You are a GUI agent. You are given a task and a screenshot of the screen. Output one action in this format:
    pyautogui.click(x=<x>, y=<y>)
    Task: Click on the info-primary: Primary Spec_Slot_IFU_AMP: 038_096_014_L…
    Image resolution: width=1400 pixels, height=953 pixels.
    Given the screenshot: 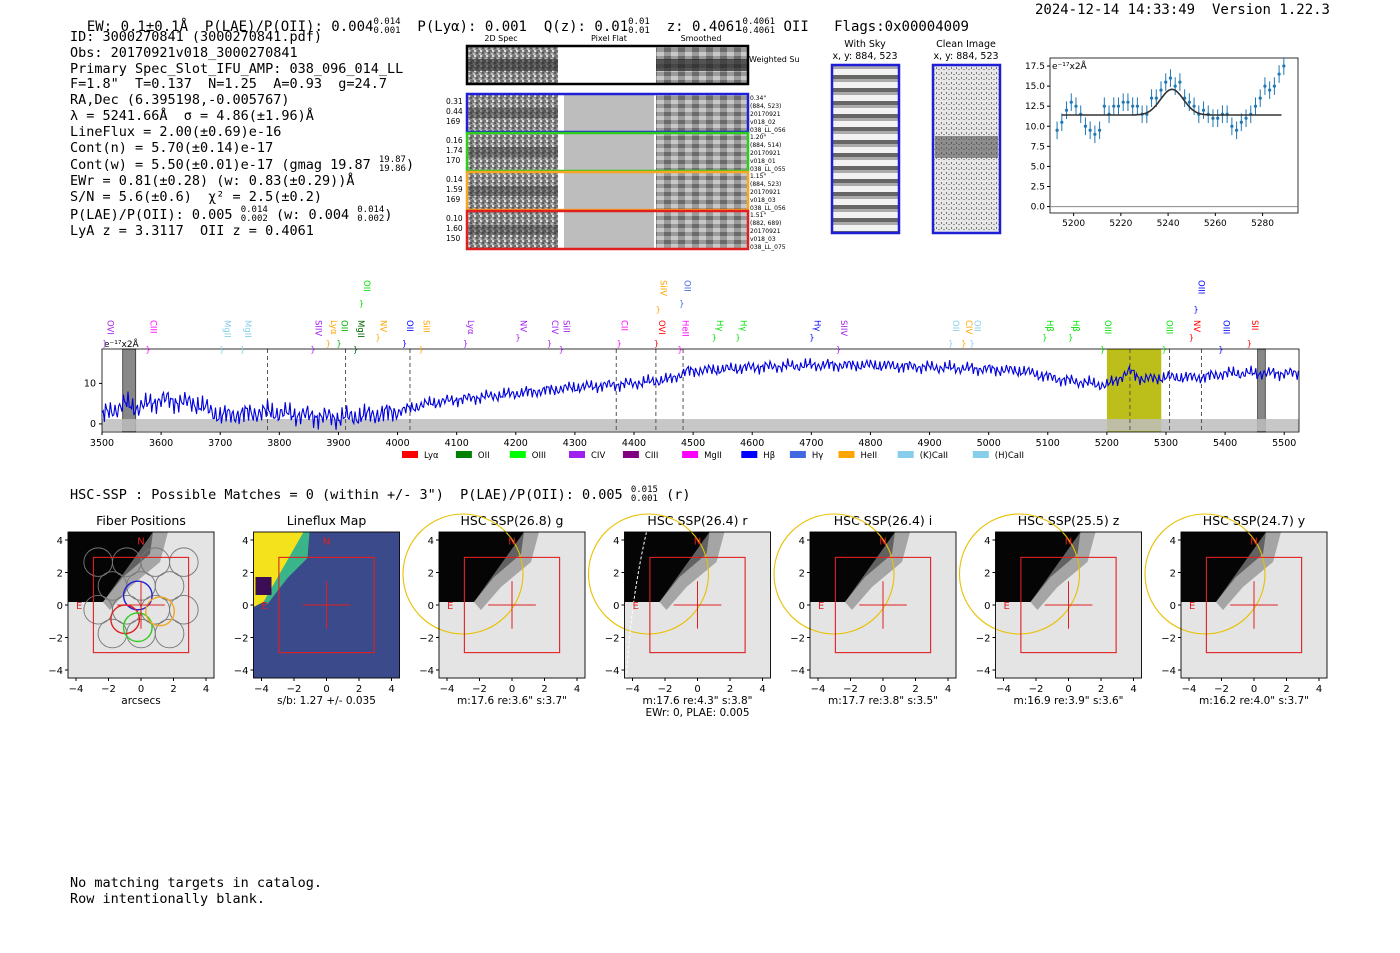 What is the action you would take?
    pyautogui.click(x=237, y=68)
    